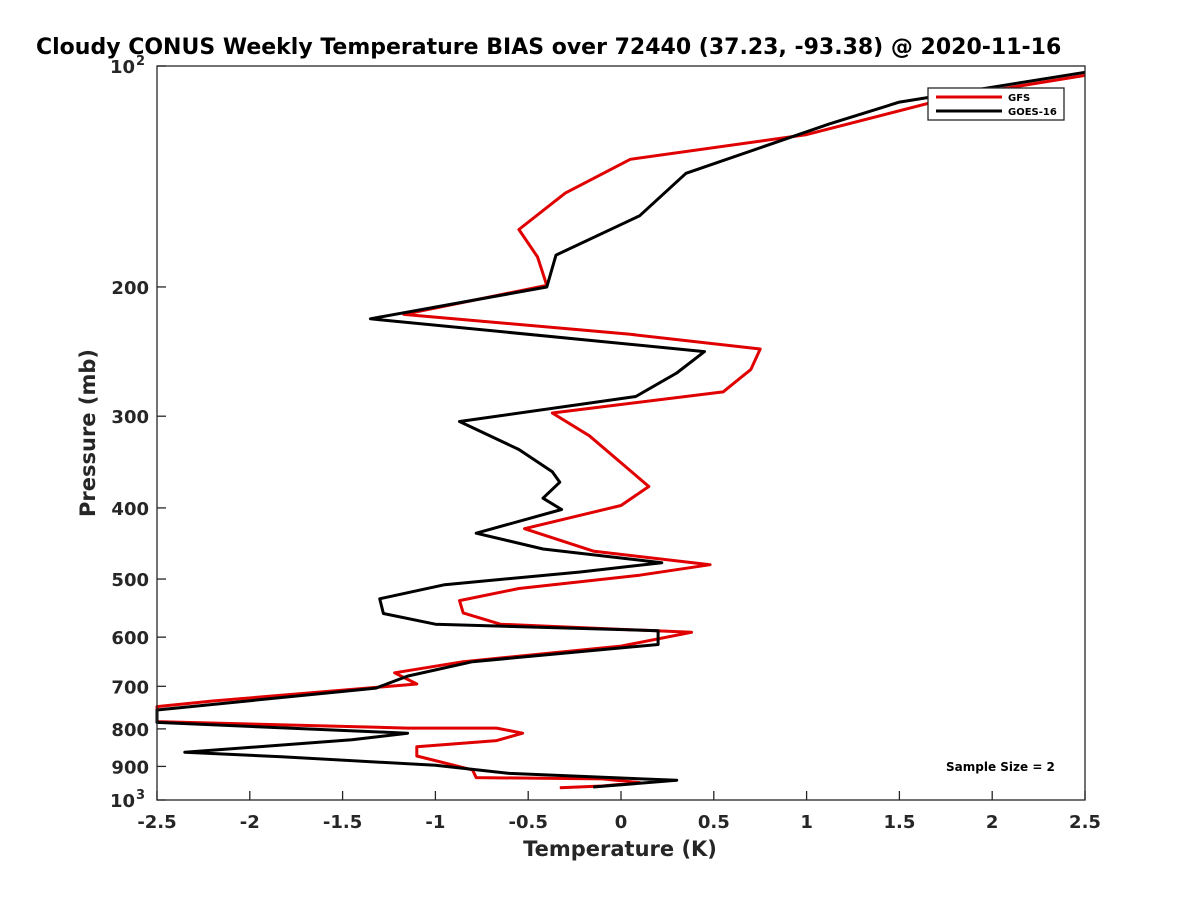 The height and width of the screenshot is (900, 1200). What do you see at coordinates (130, 580) in the screenshot?
I see `y-tick-label: 500` at bounding box center [130, 580].